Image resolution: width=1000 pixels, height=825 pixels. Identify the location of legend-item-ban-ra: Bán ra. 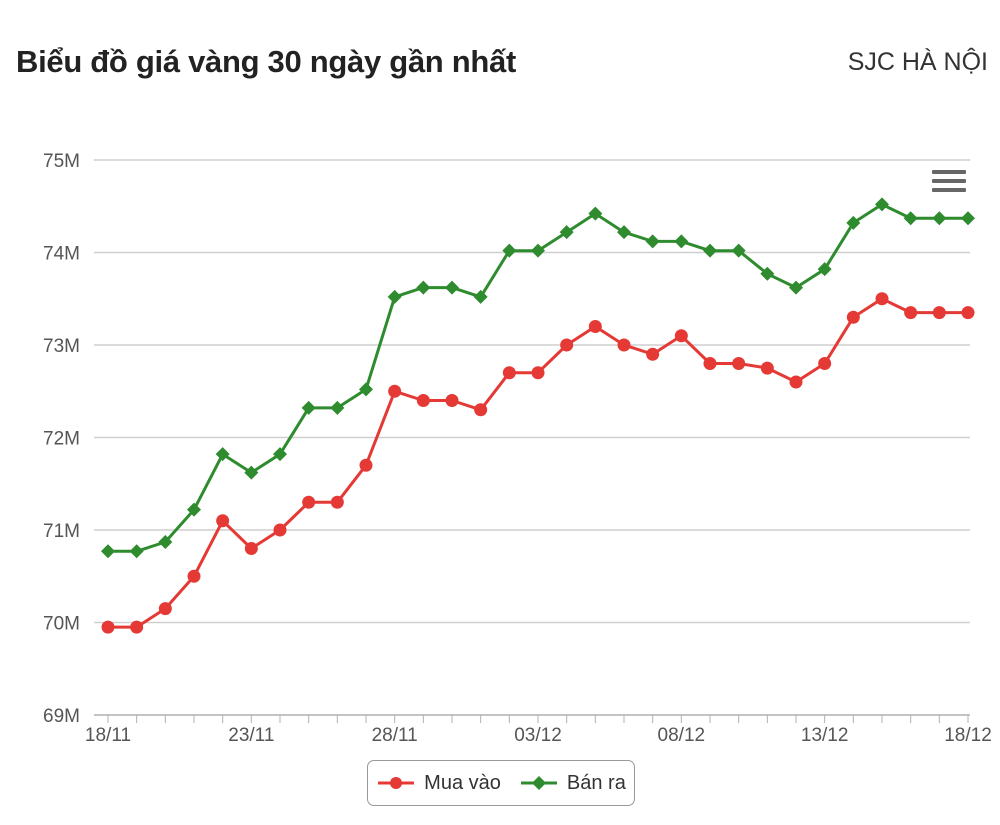
(572, 783).